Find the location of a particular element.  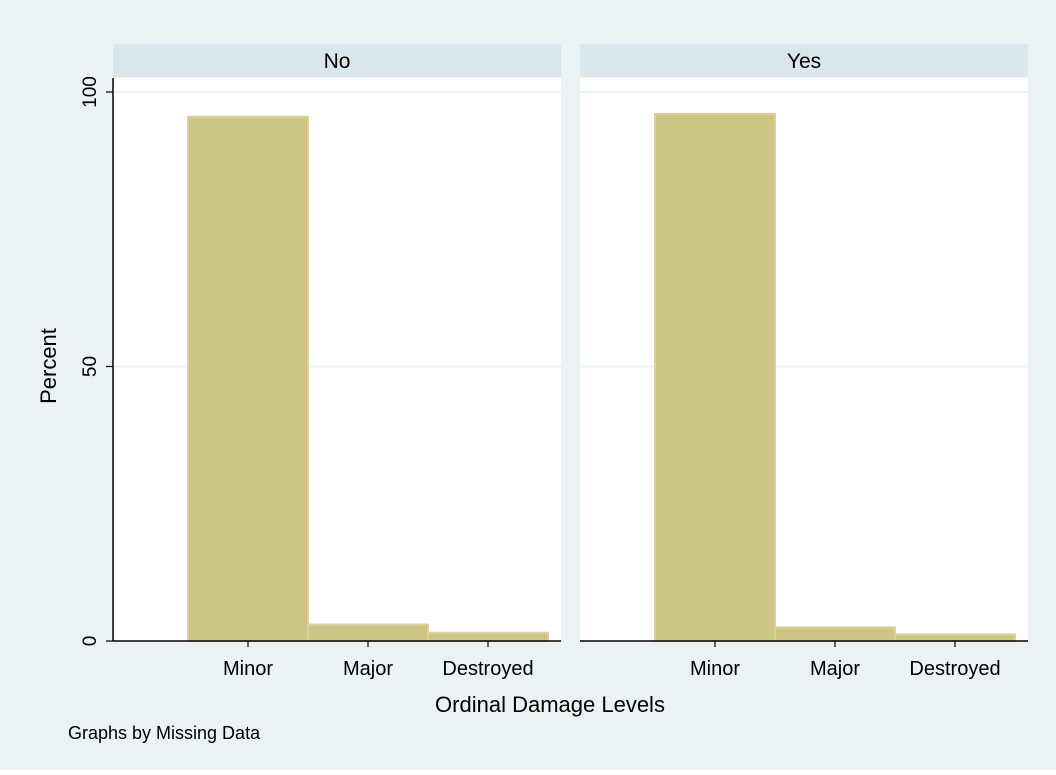

y-tick-label: 100 is located at coordinates (90, 92).